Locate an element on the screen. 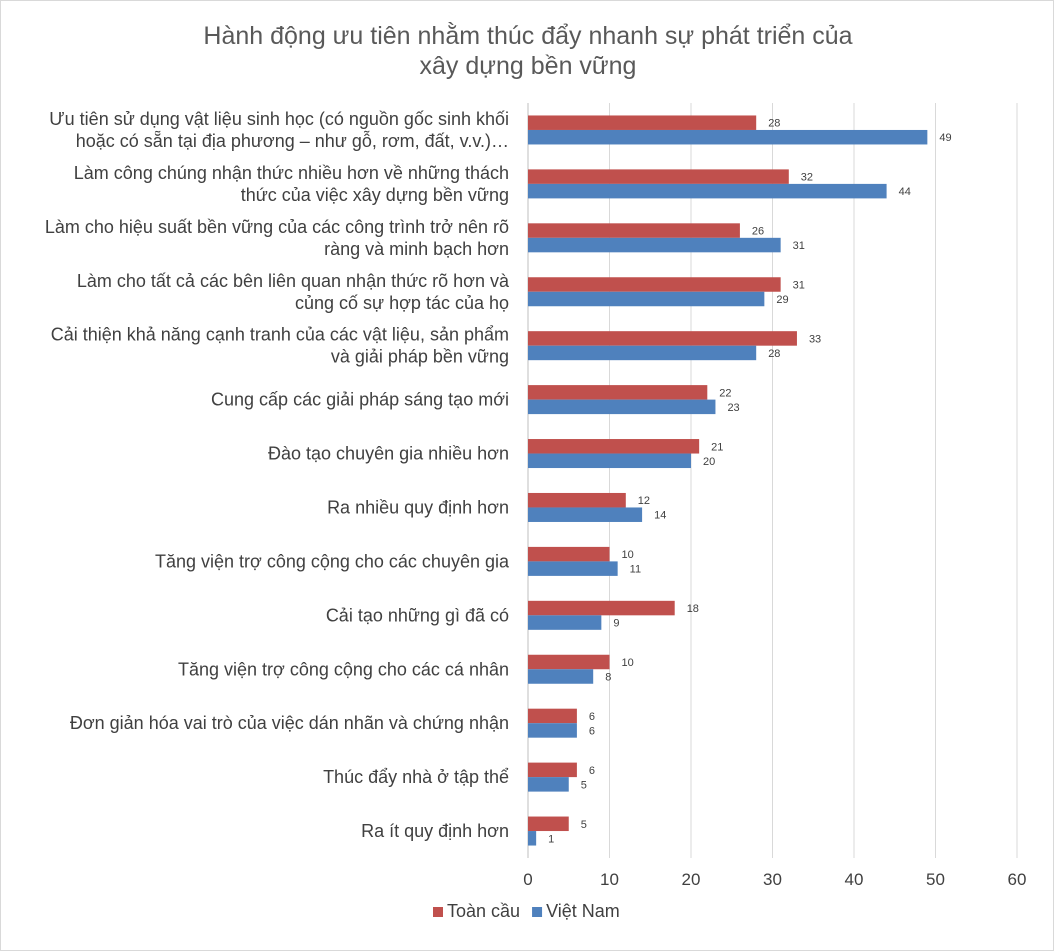  category-label-6-line-1: Đào tạo chuyên gia nhiều hơn is located at coordinates (388, 454).